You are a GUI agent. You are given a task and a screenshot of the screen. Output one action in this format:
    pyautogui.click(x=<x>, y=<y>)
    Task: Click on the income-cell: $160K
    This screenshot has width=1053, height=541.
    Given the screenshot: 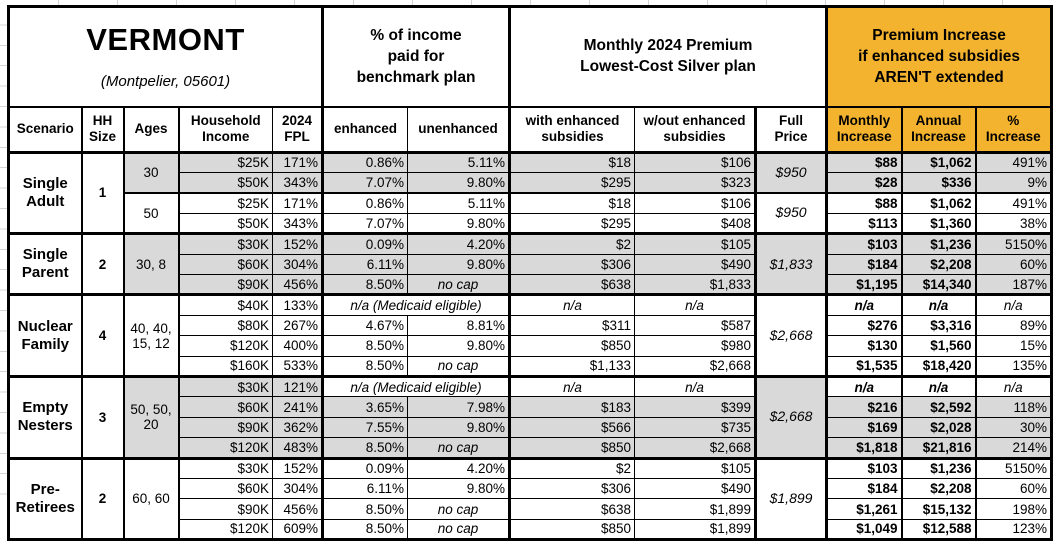 What is the action you would take?
    pyautogui.click(x=225, y=366)
    